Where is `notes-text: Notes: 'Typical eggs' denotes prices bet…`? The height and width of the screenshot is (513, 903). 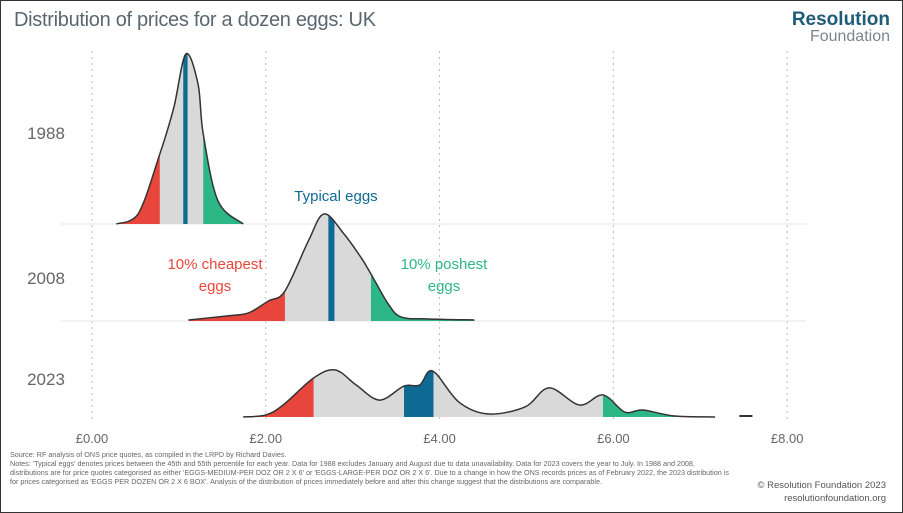
notes-text: Notes: 'Typical eggs' denotes prices bet… is located at coordinates (369, 472).